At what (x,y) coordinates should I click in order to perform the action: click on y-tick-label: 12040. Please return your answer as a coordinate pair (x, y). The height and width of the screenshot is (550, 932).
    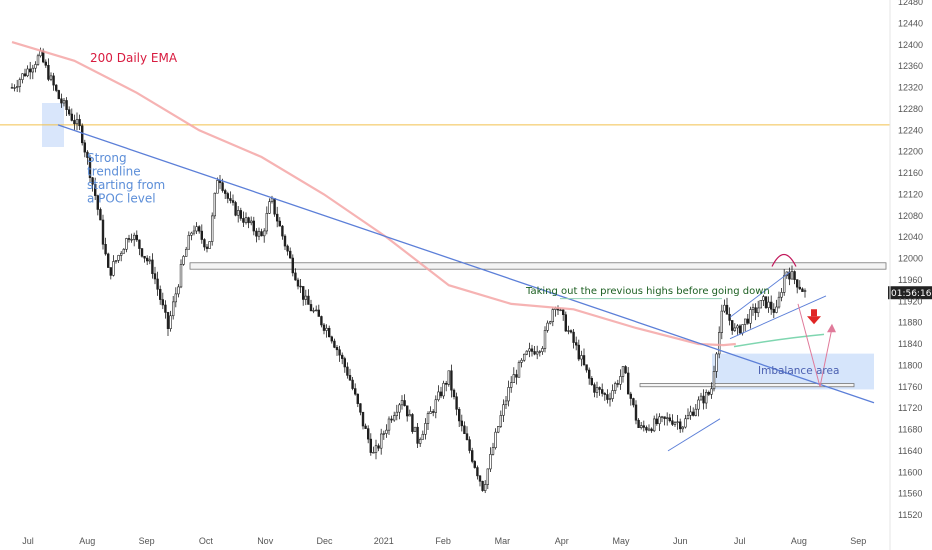
    Looking at the image, I should click on (910, 237).